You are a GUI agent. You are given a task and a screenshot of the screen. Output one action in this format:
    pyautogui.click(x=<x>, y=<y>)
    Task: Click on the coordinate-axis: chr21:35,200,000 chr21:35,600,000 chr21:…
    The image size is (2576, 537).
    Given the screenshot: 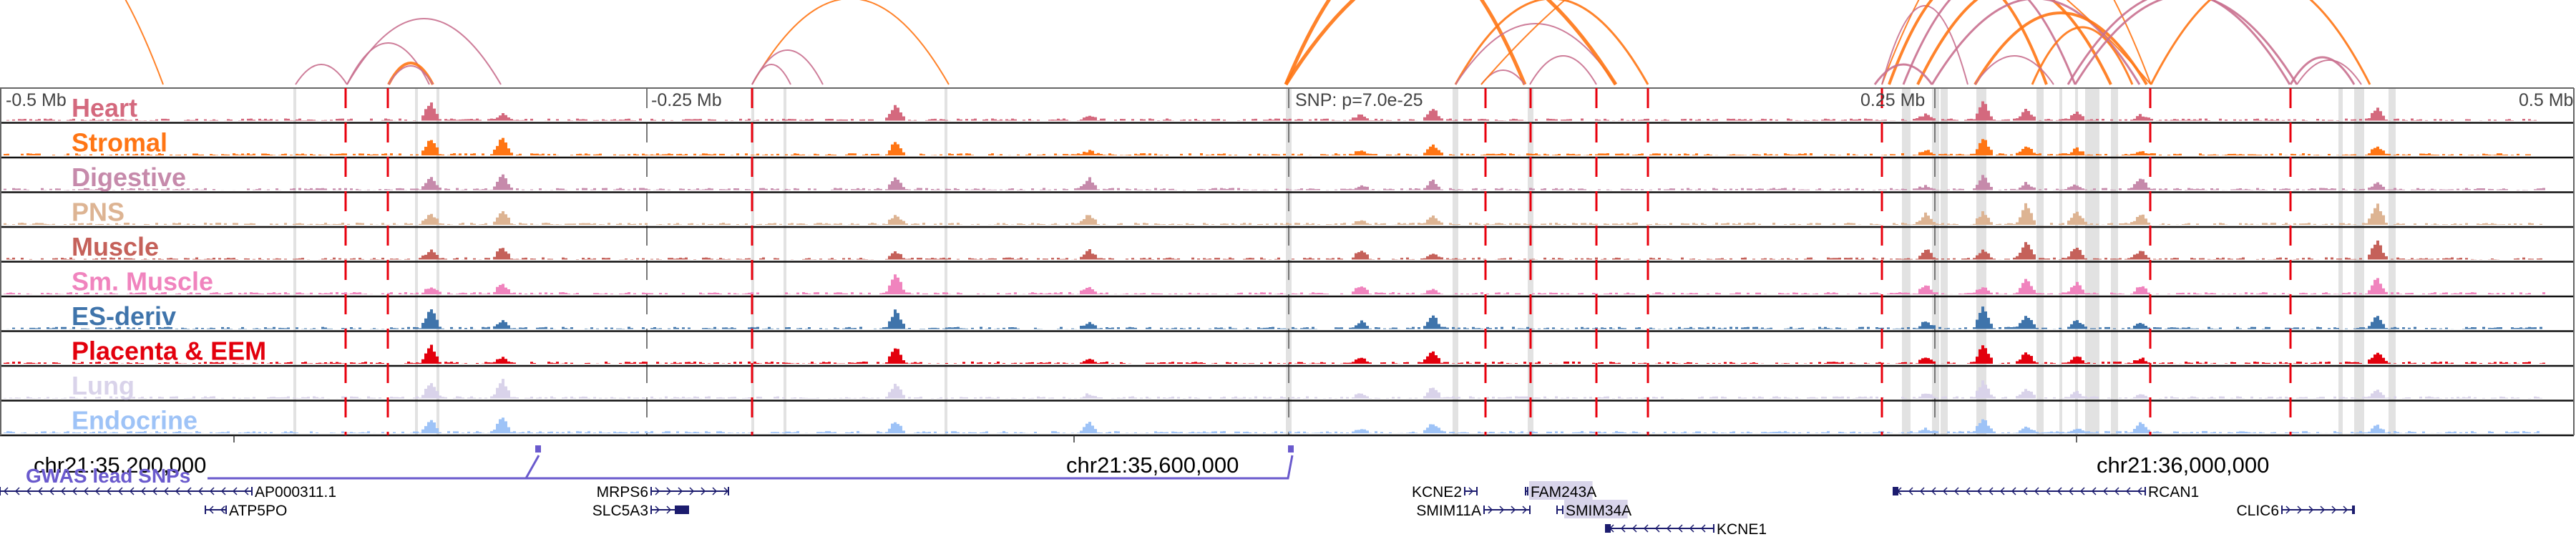 What is the action you would take?
    pyautogui.click(x=1151, y=456)
    